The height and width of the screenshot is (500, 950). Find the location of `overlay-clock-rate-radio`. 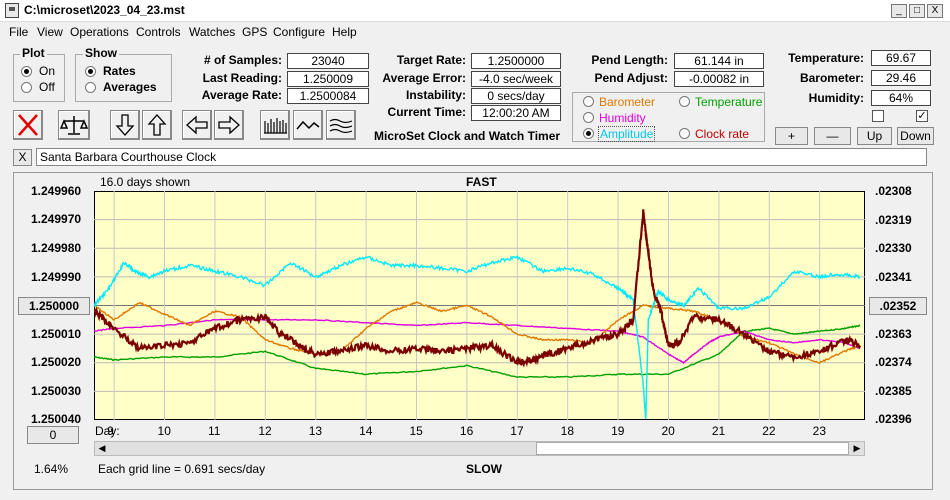

overlay-clock-rate-radio is located at coordinates (684, 133).